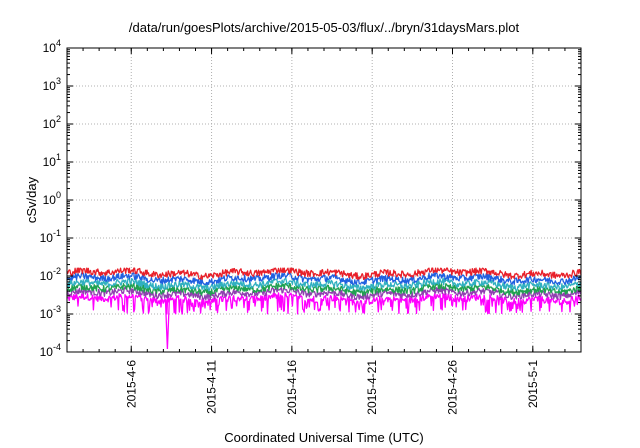 This screenshot has width=640, height=448. Describe the element at coordinates (50, 236) in the screenshot. I see `y-tick-label: 10⁻¹` at that location.